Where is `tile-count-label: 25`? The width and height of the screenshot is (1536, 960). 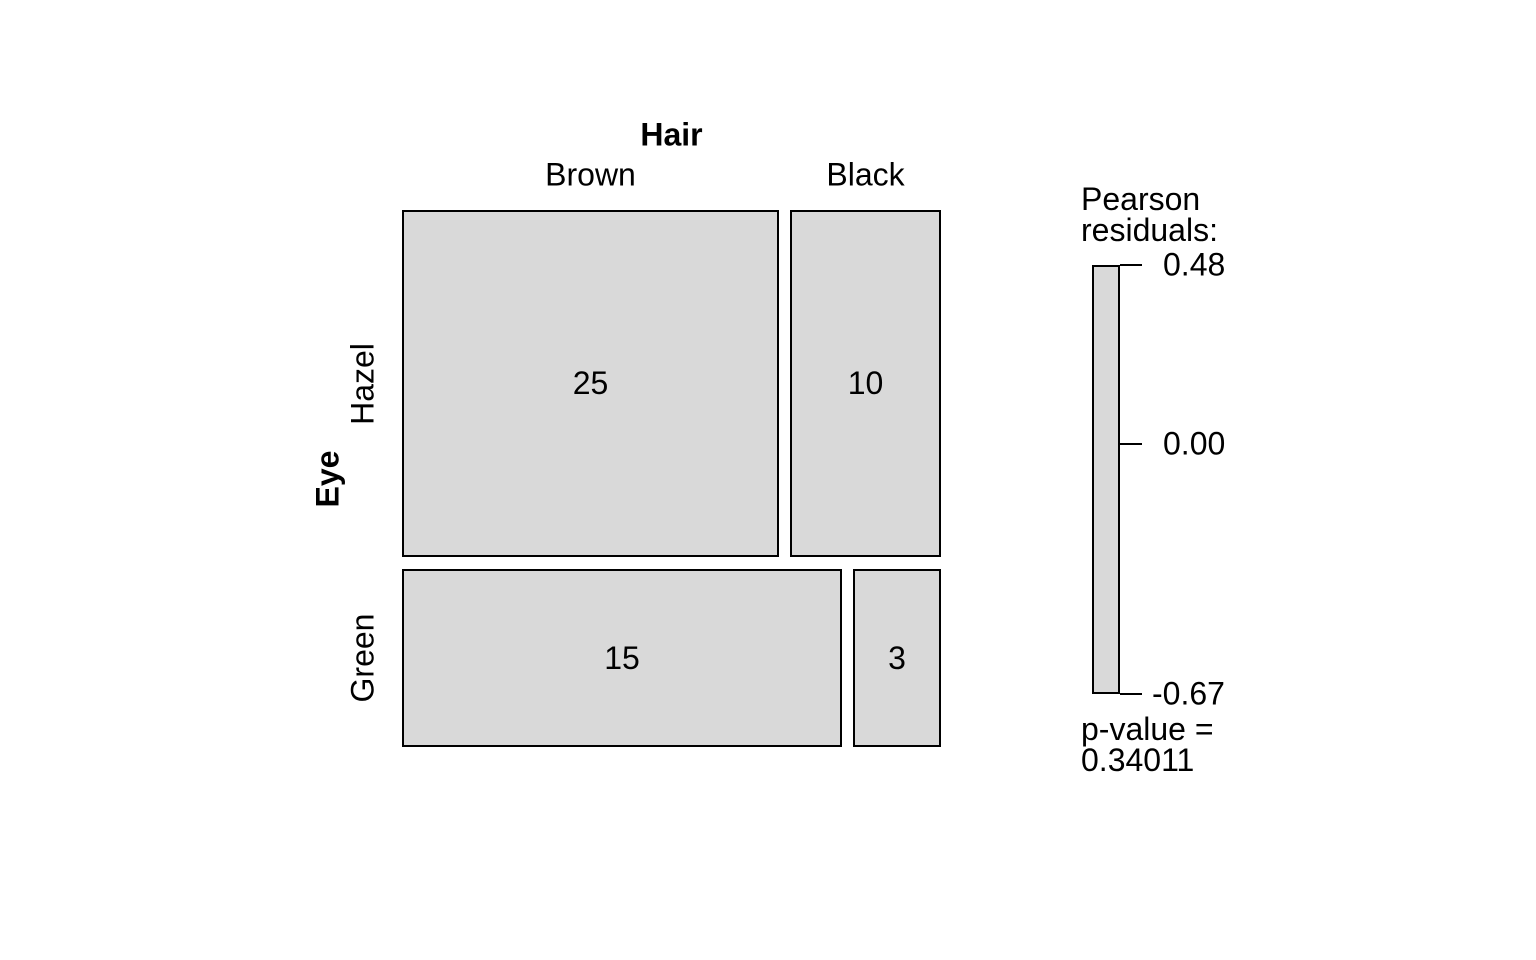 tile-count-label: 25 is located at coordinates (590, 383).